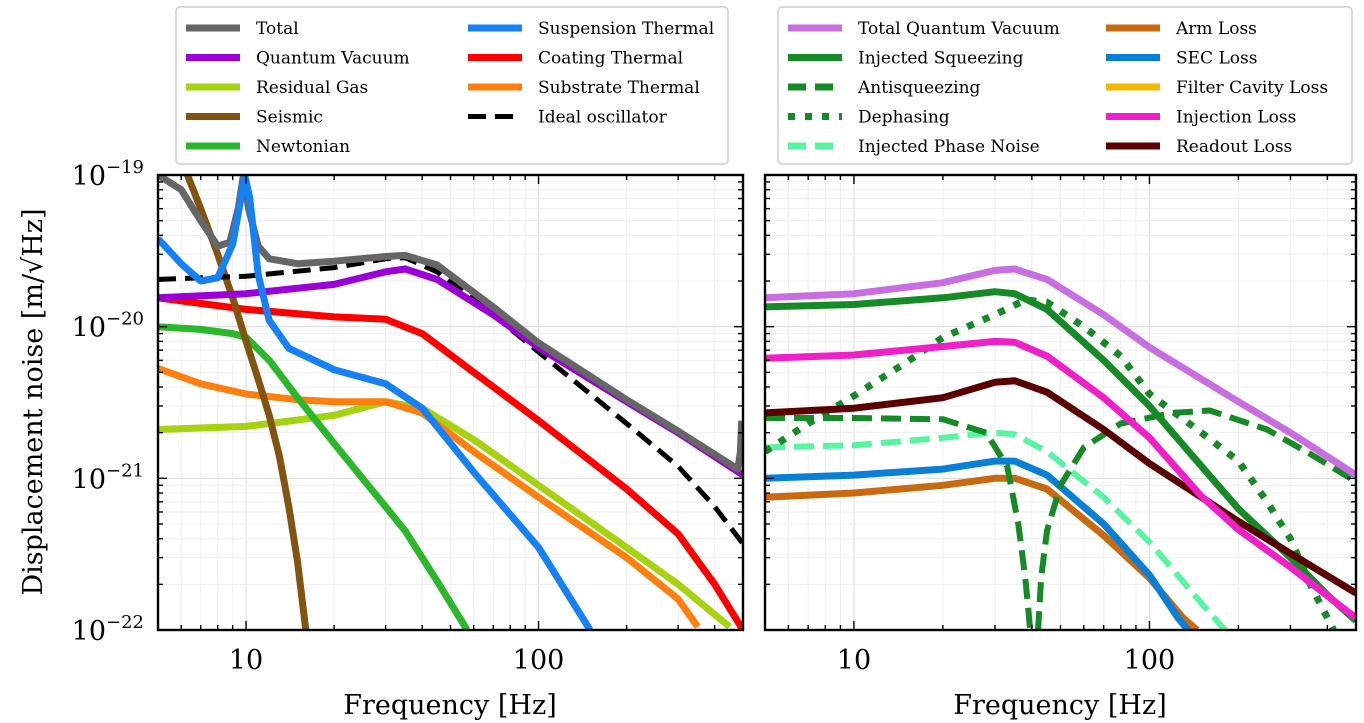  I want to click on legend-label: Total, so click(277, 29).